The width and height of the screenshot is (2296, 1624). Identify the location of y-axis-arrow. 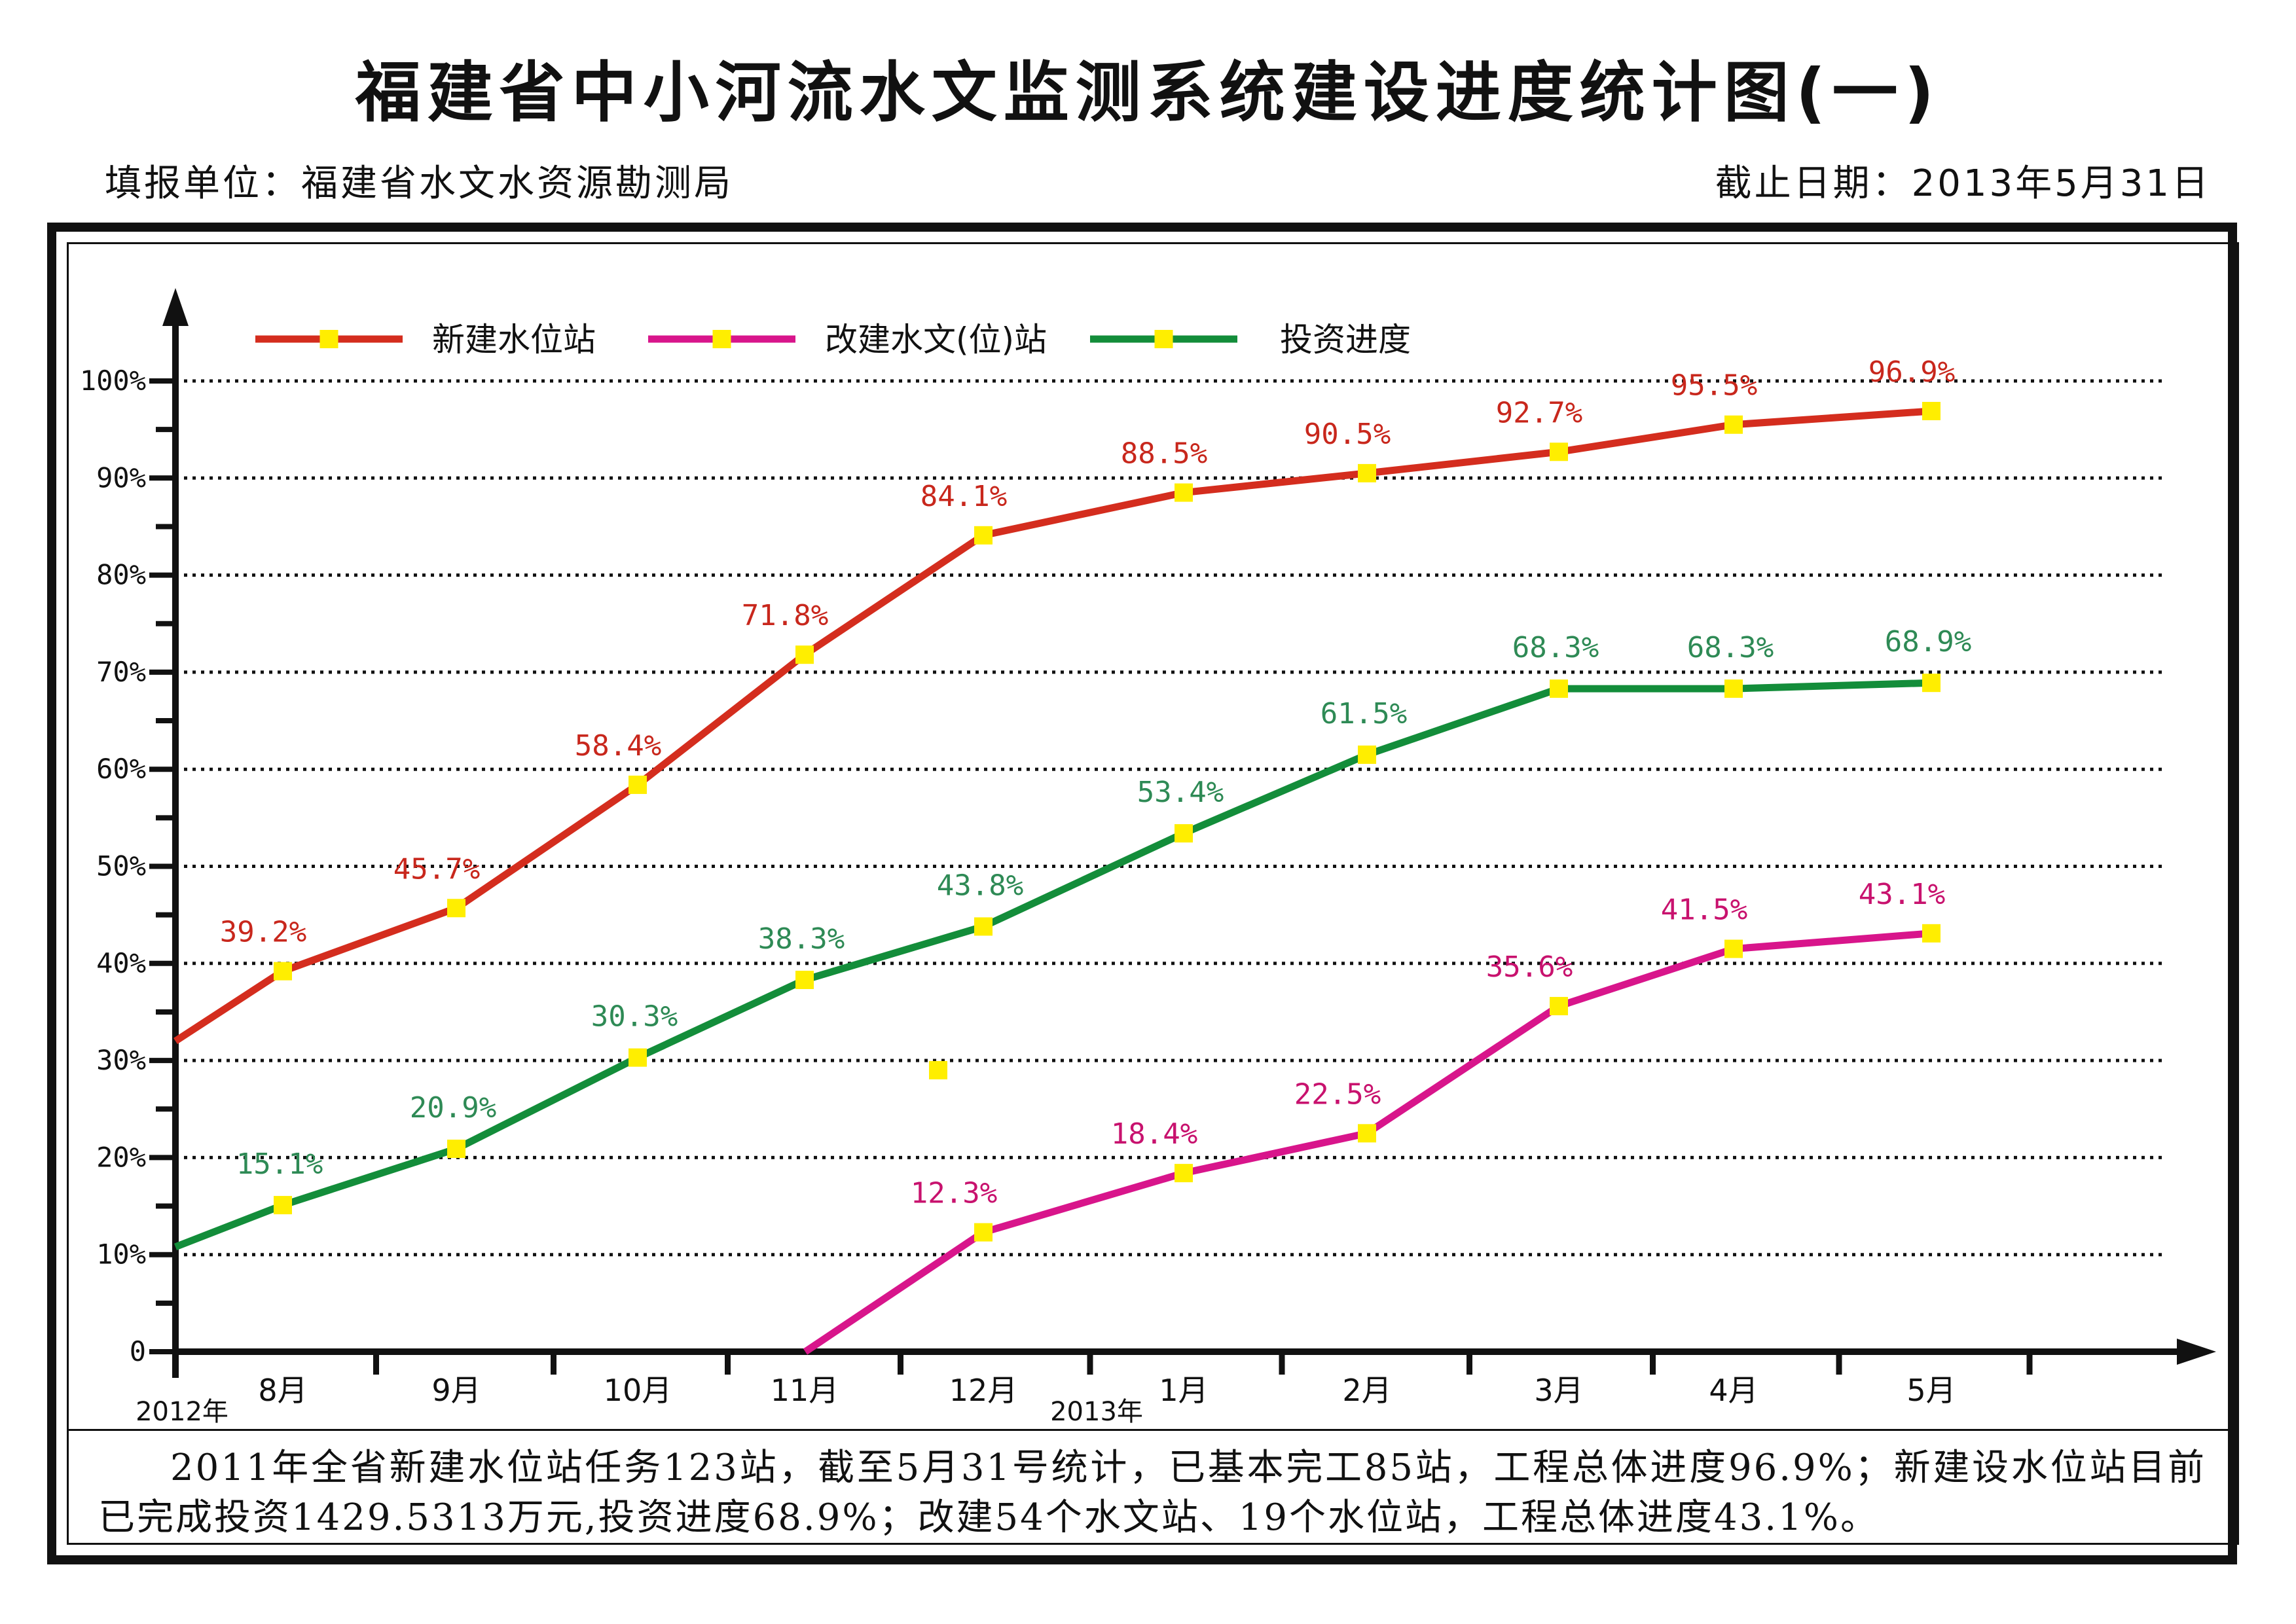
(175, 307).